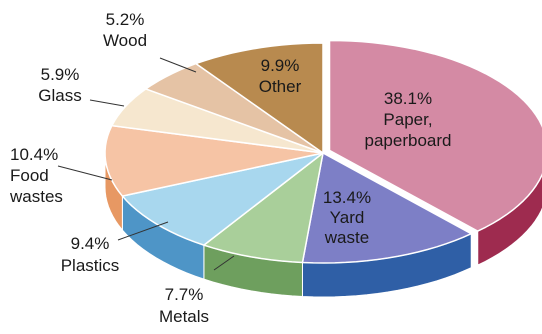  Describe the element at coordinates (184, 316) in the screenshot. I see `slice-category-label: Metals` at that location.